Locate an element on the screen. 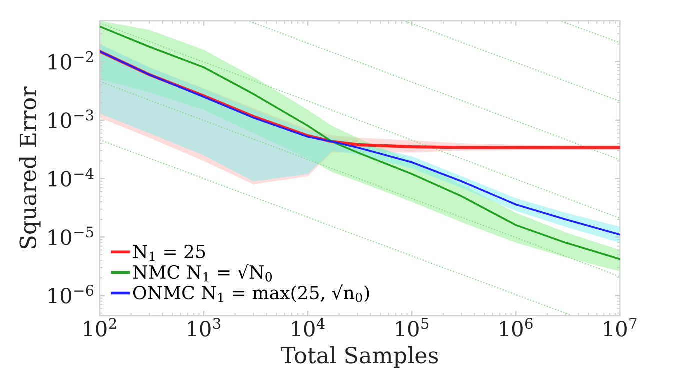 The height and width of the screenshot is (383, 680). x-tick-label: 10$^{6}$ is located at coordinates (516, 327).